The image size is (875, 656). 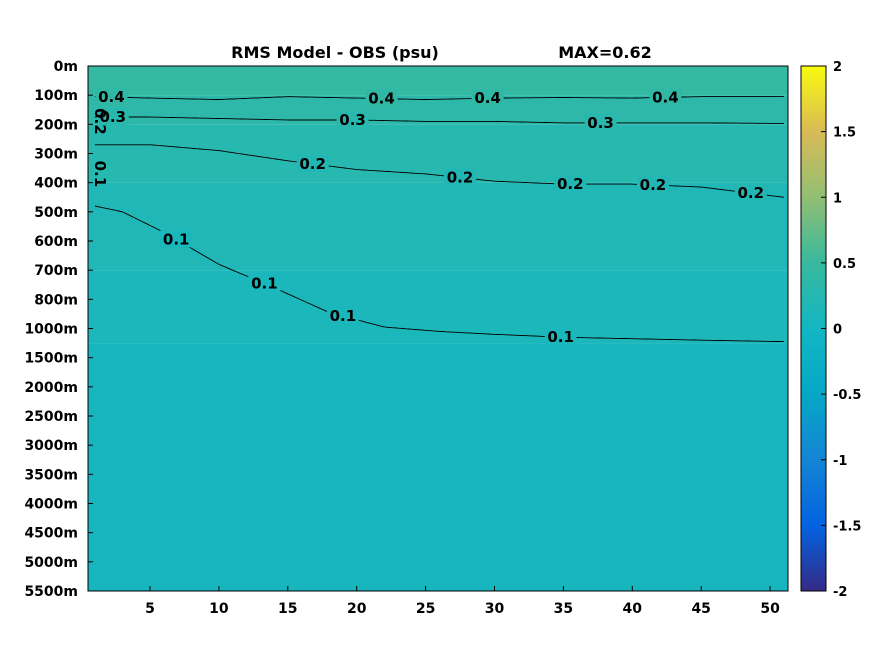 What do you see at coordinates (495, 609) in the screenshot?
I see `x-tick-label: 30` at bounding box center [495, 609].